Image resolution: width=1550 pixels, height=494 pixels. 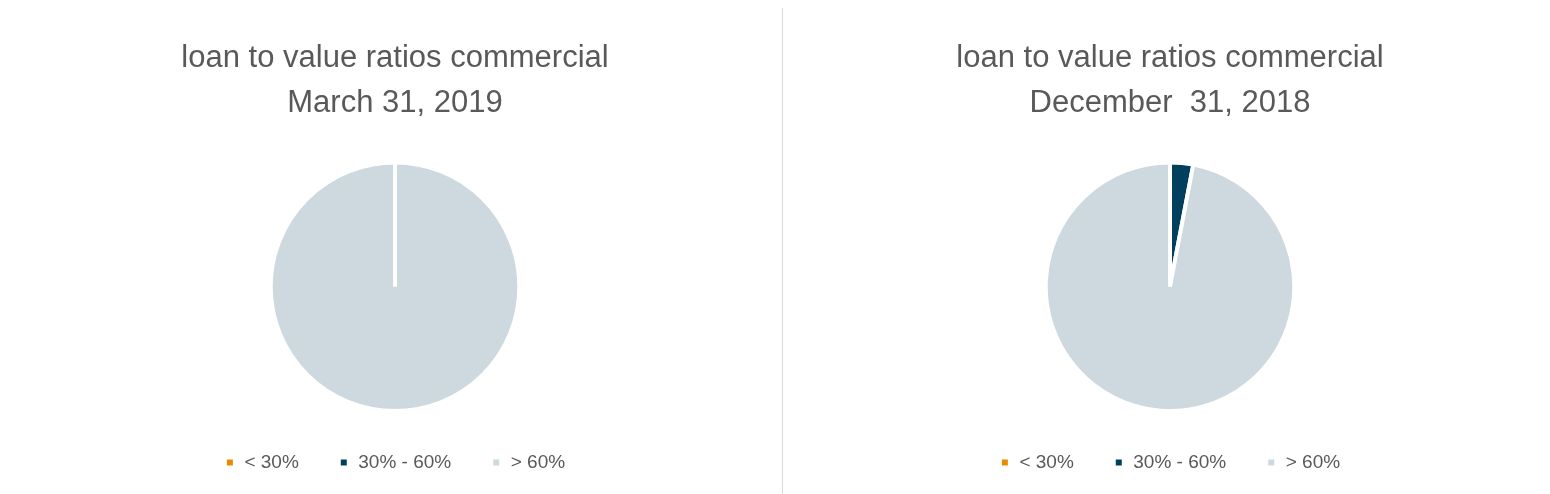 What do you see at coordinates (1170, 102) in the screenshot?
I see `chart-subtitle: December 31, 2018` at bounding box center [1170, 102].